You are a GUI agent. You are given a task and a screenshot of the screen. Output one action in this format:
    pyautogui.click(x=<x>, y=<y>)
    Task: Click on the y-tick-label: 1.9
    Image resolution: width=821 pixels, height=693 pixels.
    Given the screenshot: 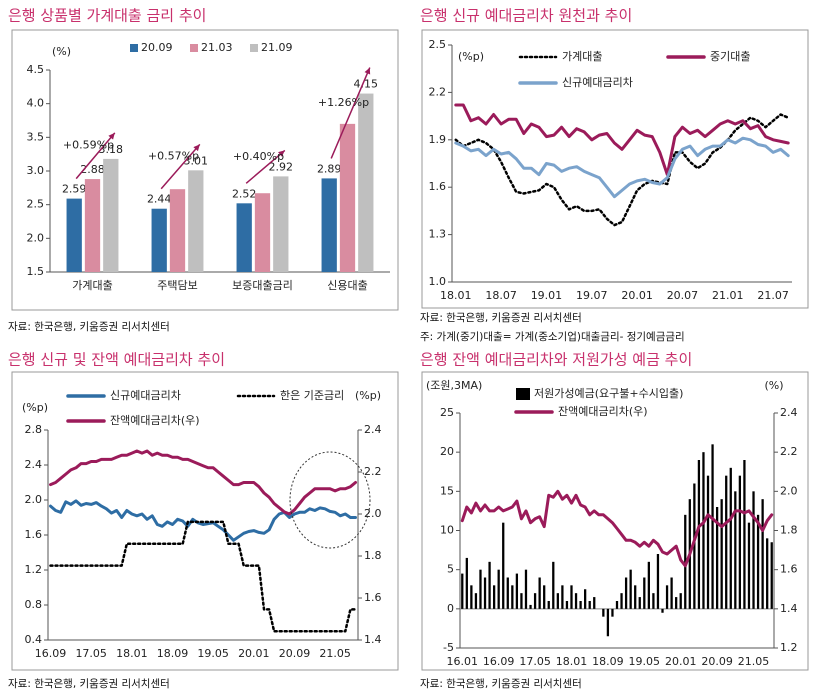 What is the action you would take?
    pyautogui.click(x=438, y=139)
    